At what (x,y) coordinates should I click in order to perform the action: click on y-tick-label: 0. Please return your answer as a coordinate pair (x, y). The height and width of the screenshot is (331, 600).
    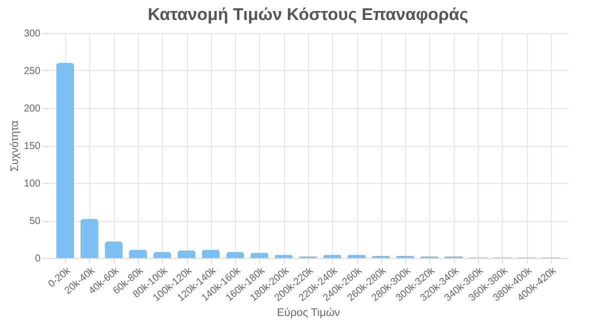
    Looking at the image, I should click on (37, 259).